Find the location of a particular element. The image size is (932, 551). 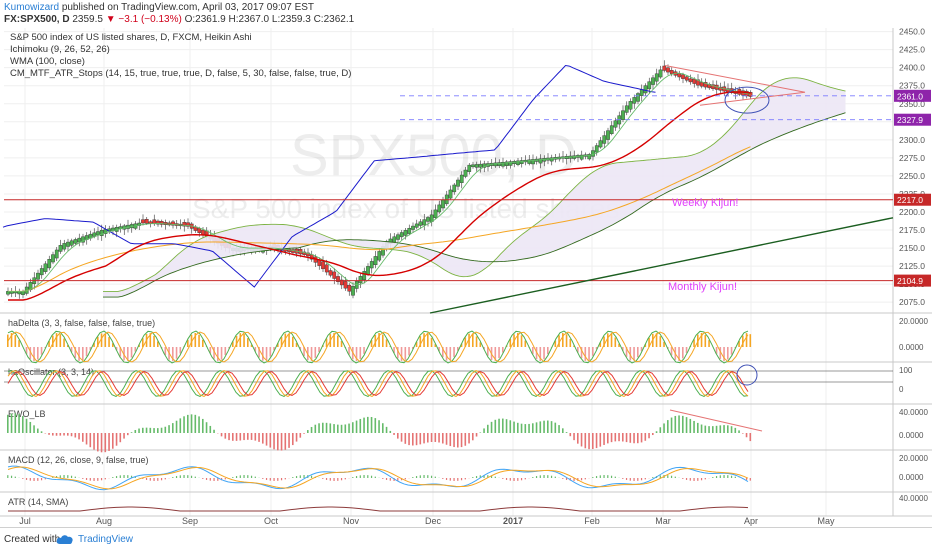

weekly-kijun-label: Weekly Kijun! is located at coordinates (705, 203).